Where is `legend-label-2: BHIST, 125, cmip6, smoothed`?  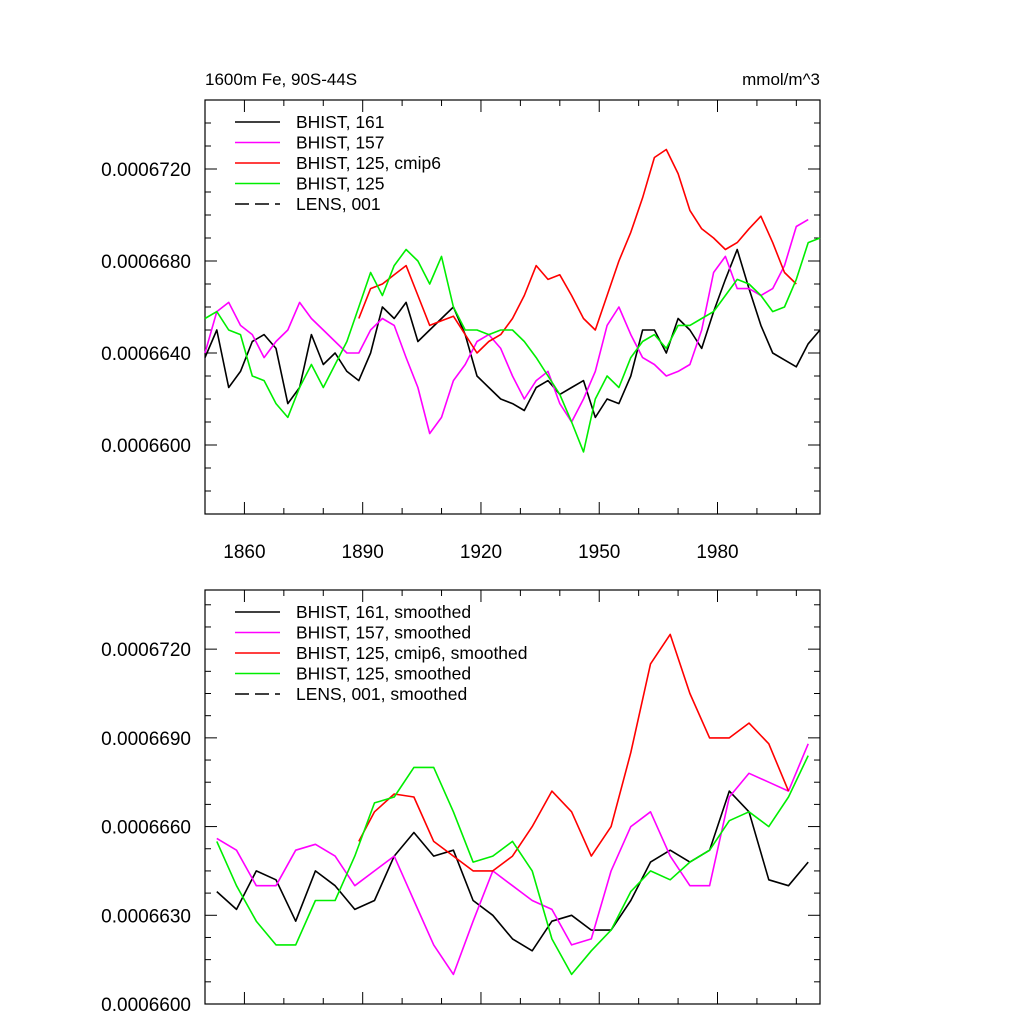
legend-label-2: BHIST, 125, cmip6, smoothed is located at coordinates (412, 653).